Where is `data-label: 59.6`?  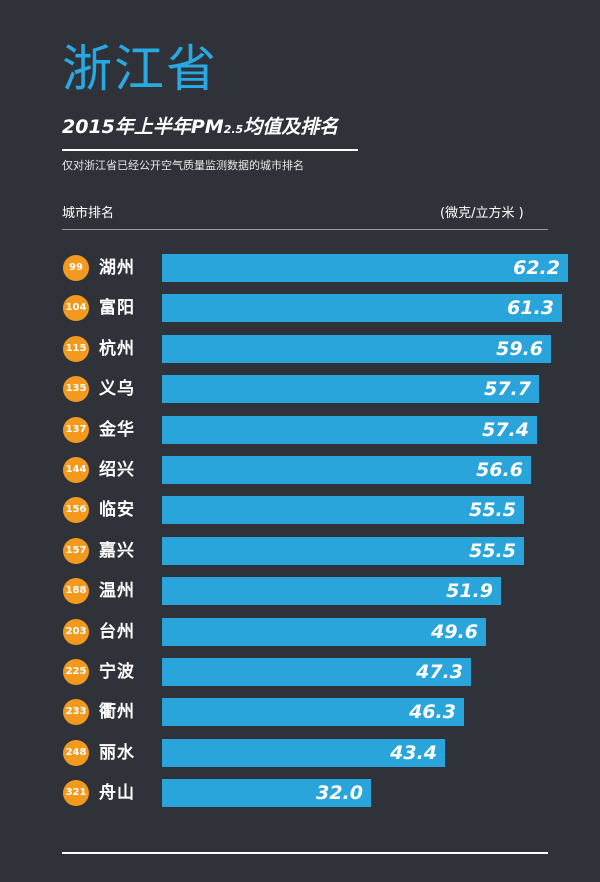 data-label: 59.6 is located at coordinates (519, 348).